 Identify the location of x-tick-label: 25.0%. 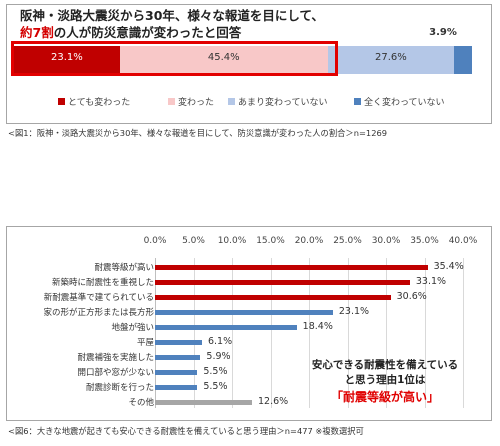
(347, 241).